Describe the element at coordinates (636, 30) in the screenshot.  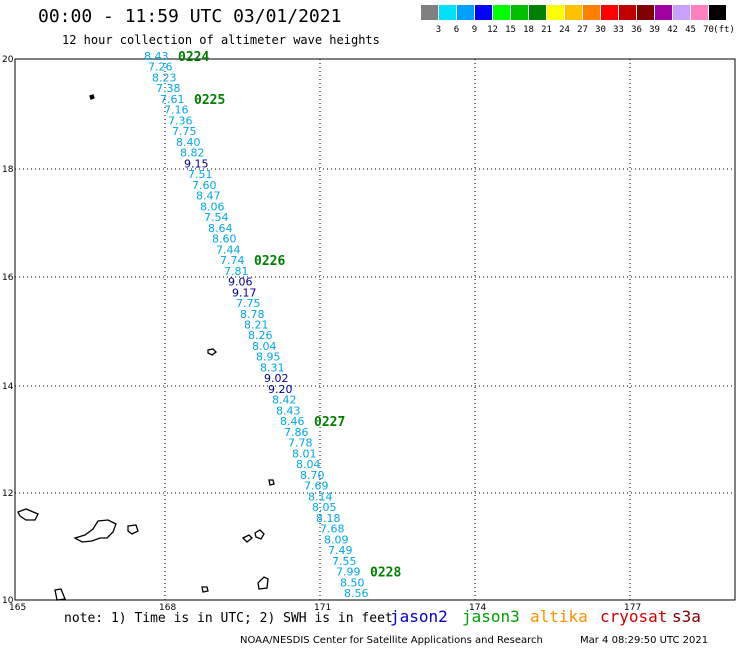
I see `legend-label: 36` at that location.